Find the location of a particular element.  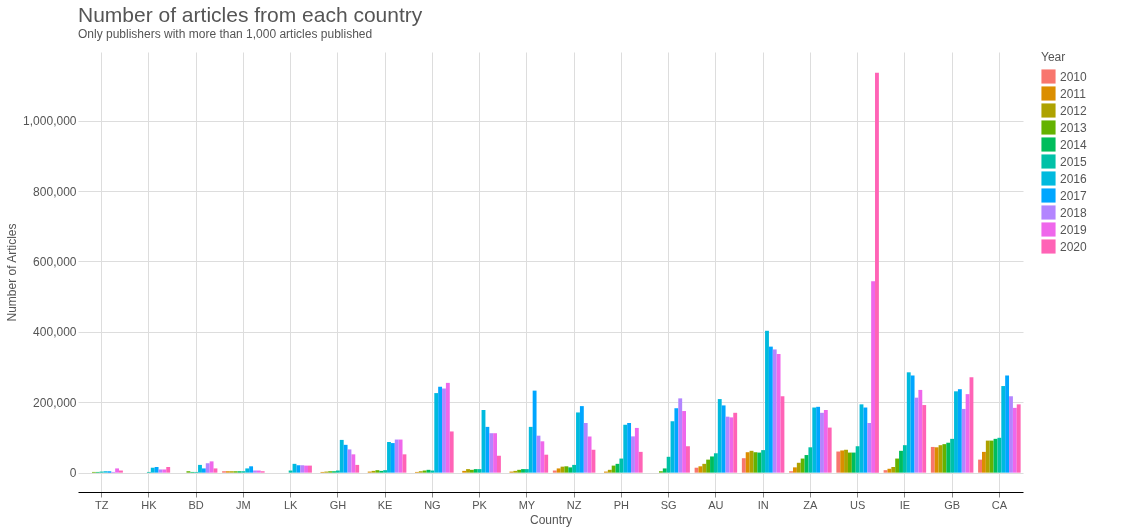

x-tick-label: PH is located at coordinates (621, 504).